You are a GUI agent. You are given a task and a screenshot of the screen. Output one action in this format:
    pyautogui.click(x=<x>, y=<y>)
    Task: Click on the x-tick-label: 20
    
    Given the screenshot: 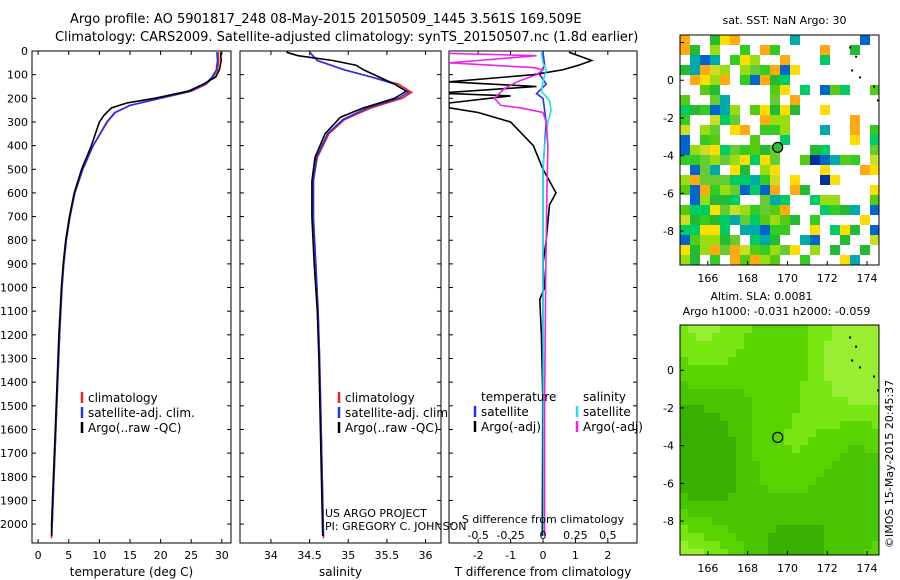 What is the action you would take?
    pyautogui.click(x=161, y=555)
    